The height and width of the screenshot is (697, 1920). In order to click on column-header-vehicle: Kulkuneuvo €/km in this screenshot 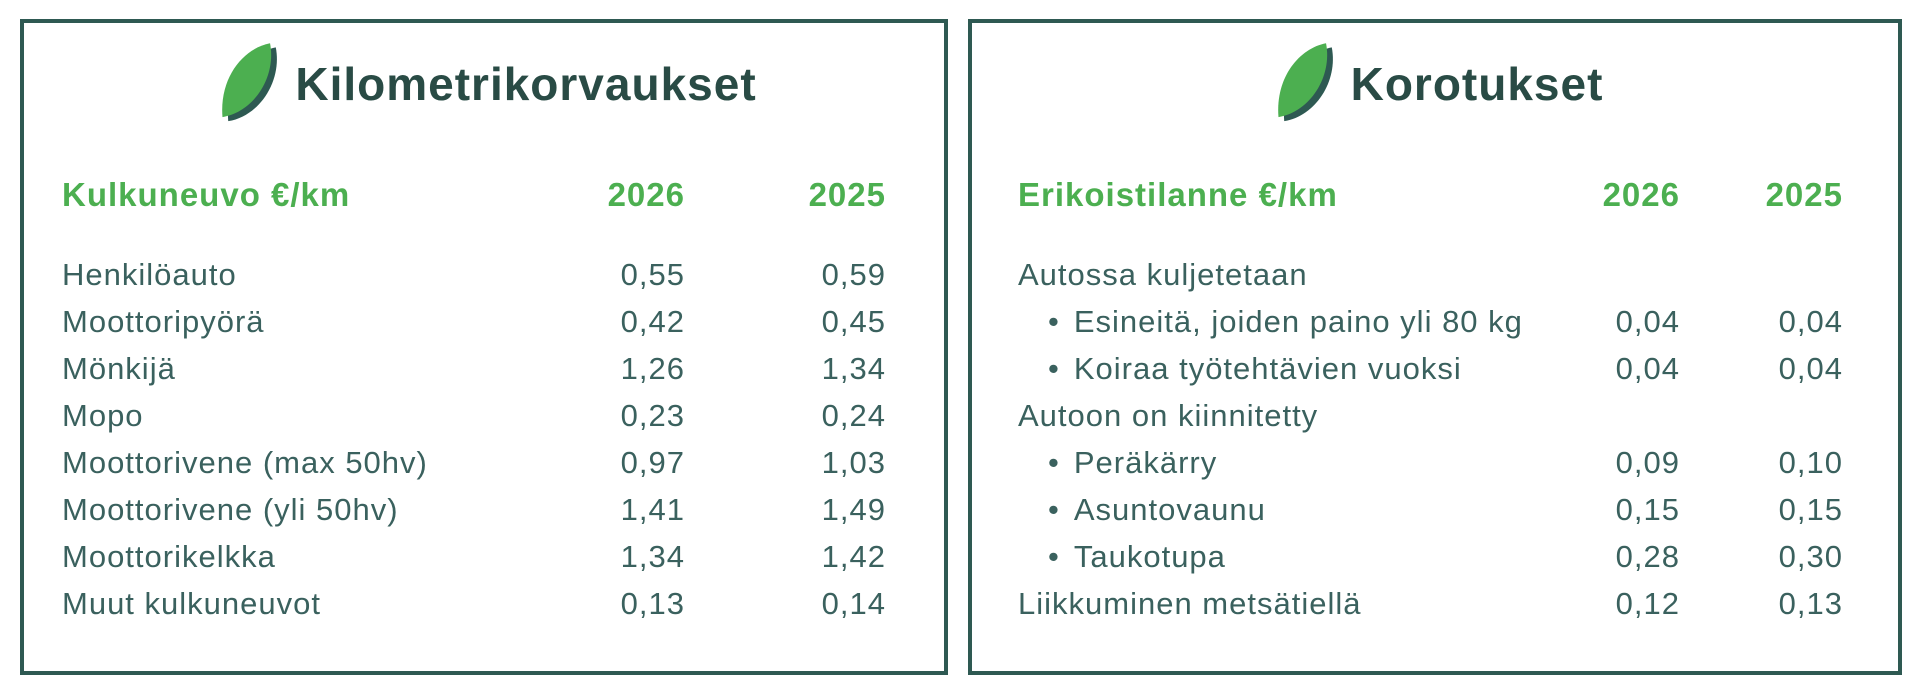, I will do `click(206, 194)`.